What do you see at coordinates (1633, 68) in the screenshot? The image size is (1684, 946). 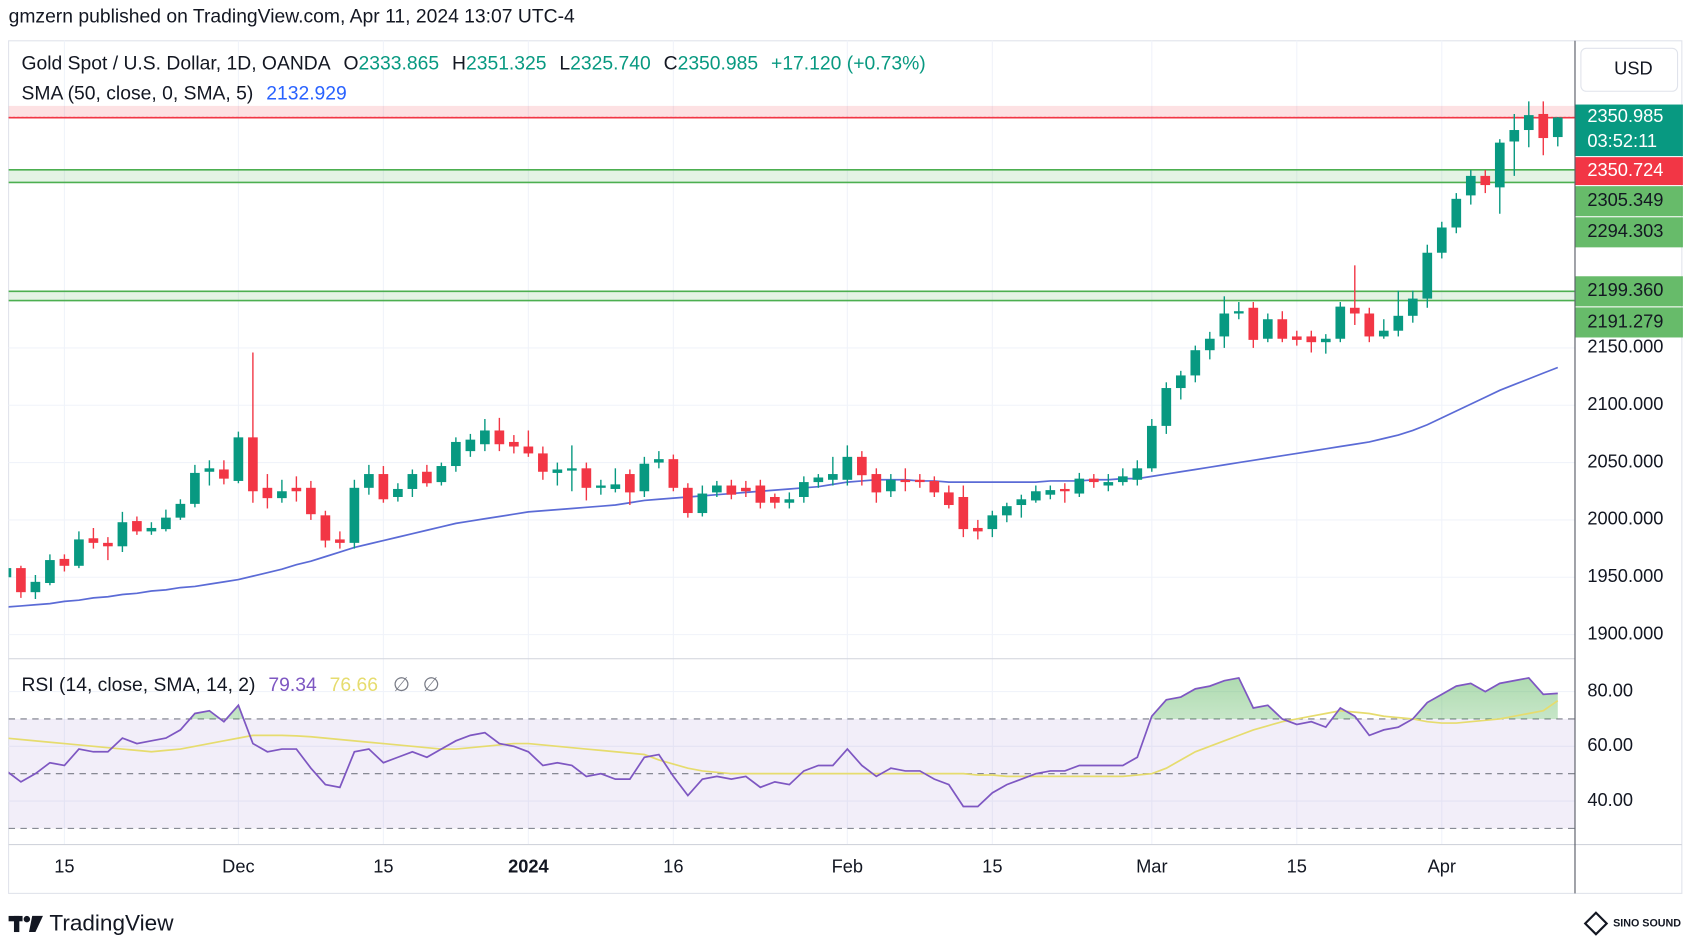 I see `currency-label: USD` at bounding box center [1633, 68].